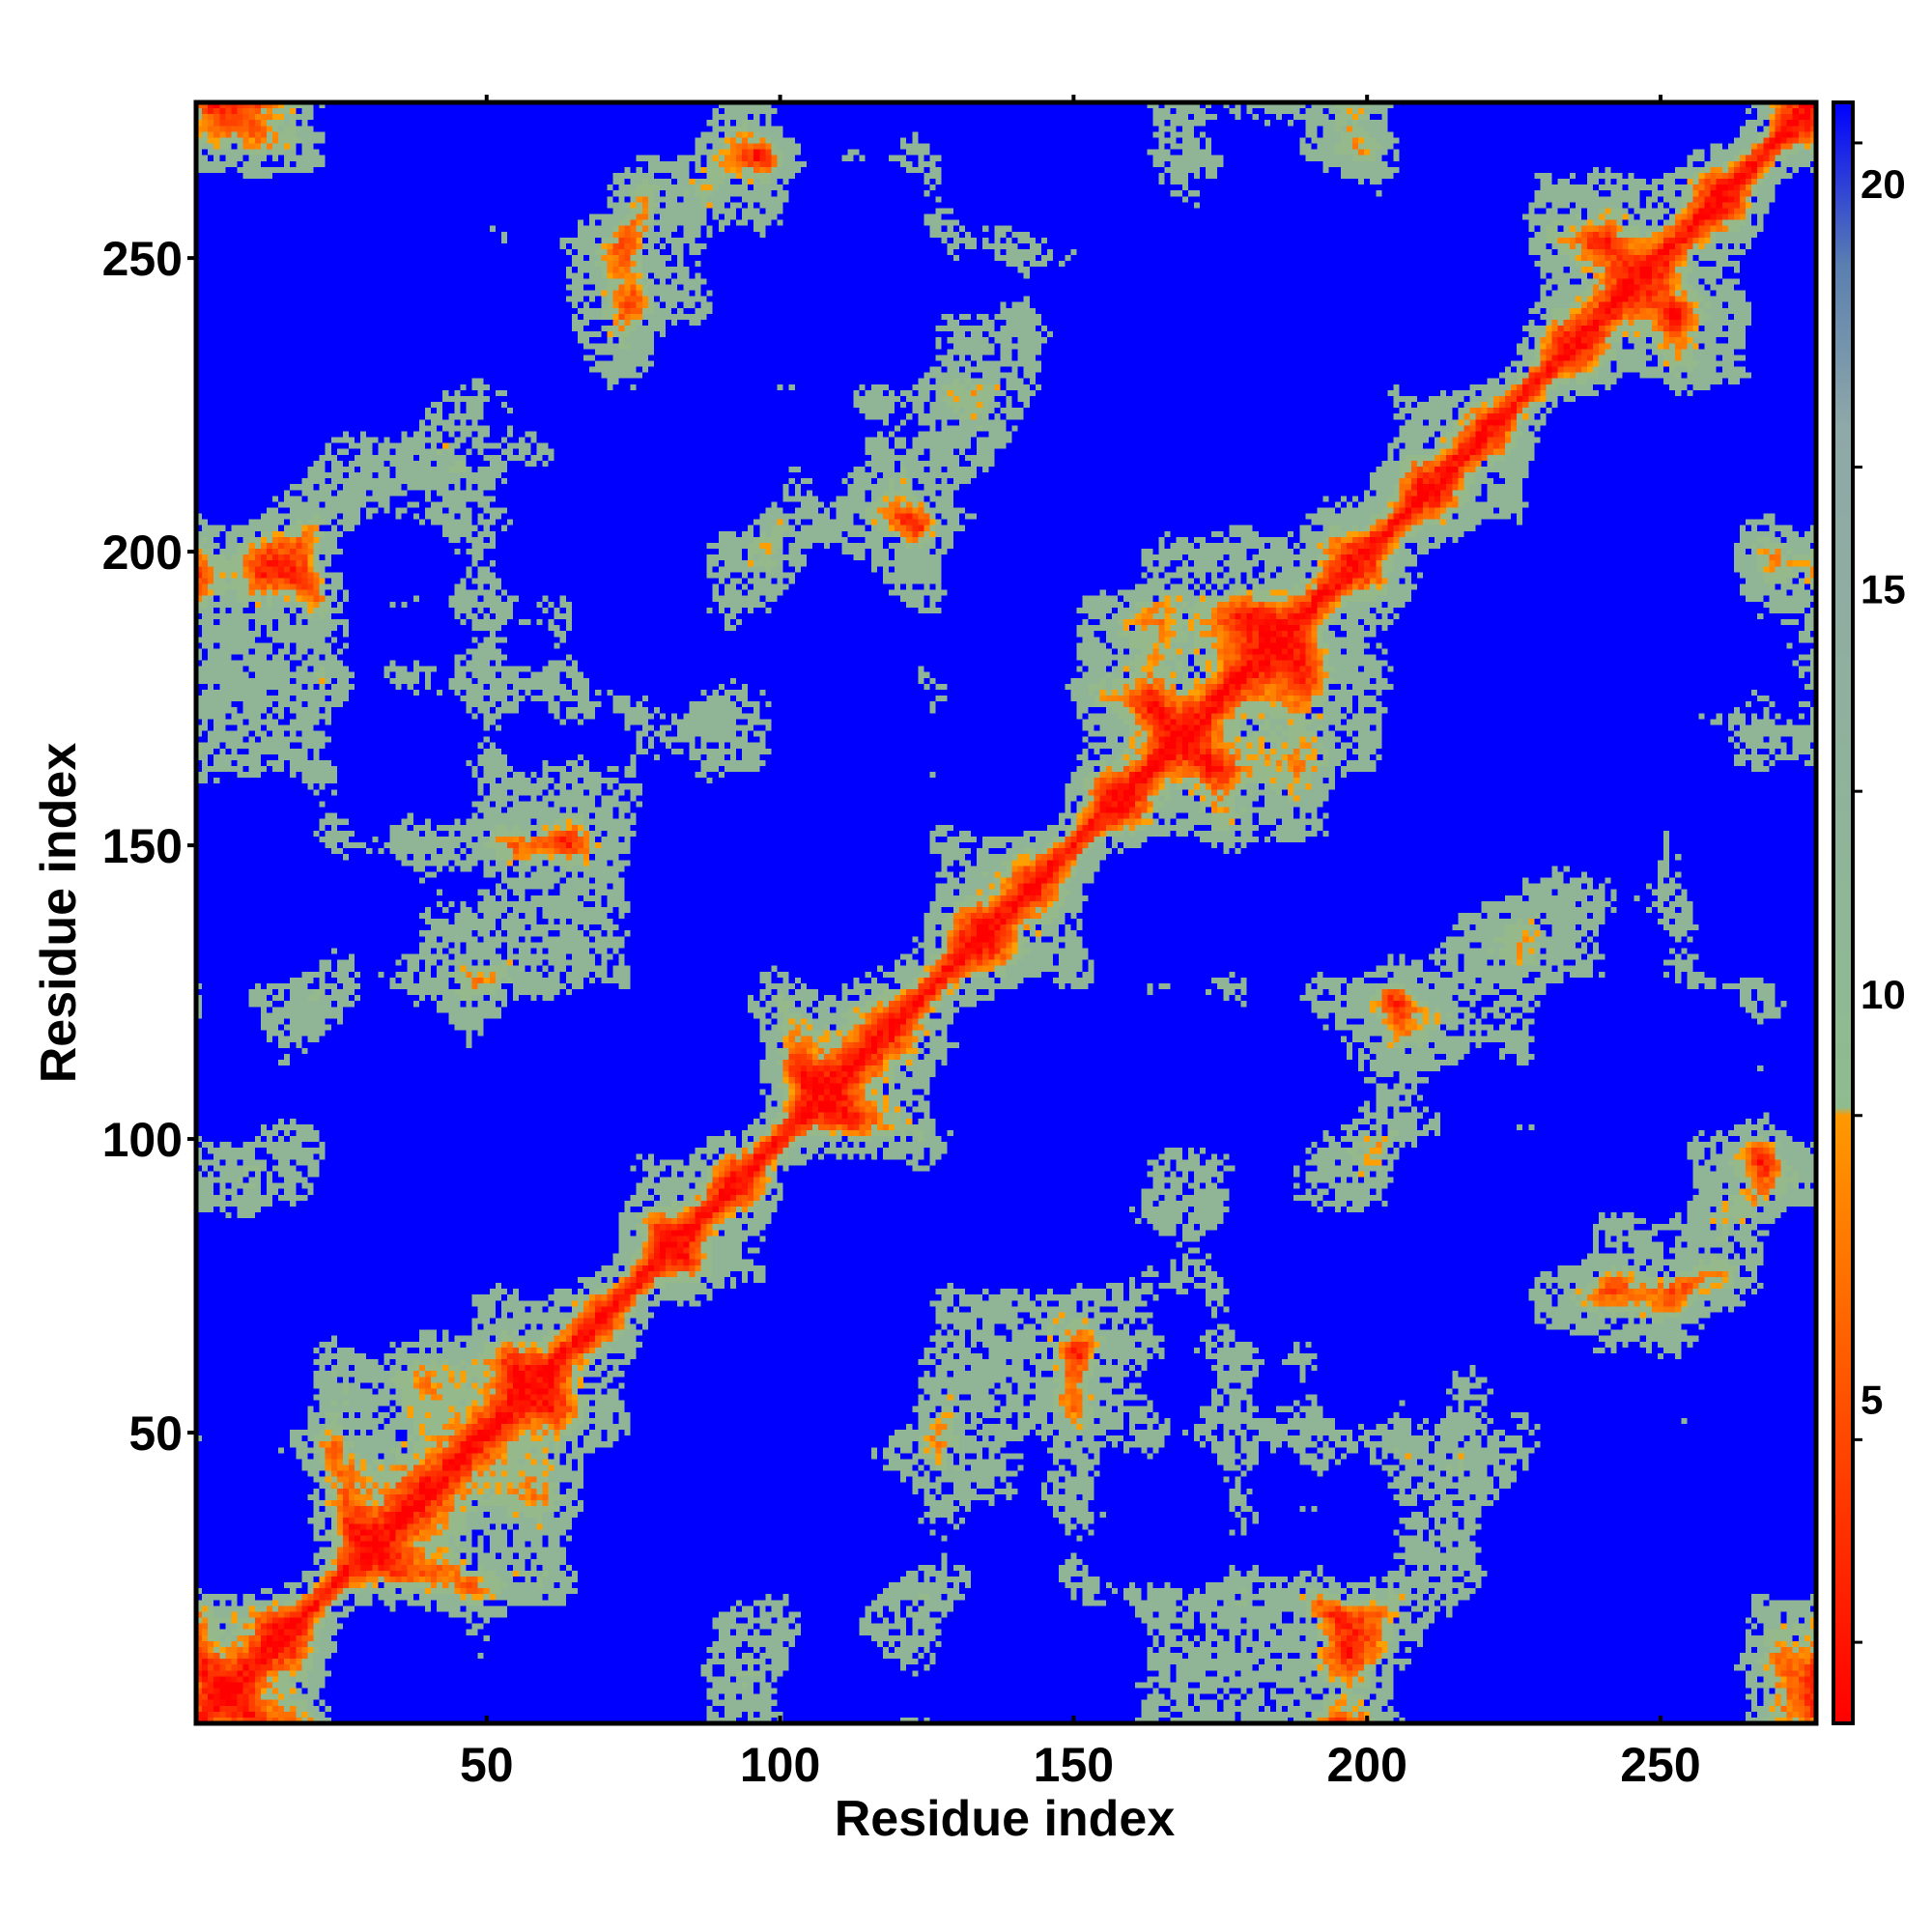 The height and width of the screenshot is (1932, 1932). What do you see at coordinates (155, 1433) in the screenshot?
I see `y-tick-label: 50` at bounding box center [155, 1433].